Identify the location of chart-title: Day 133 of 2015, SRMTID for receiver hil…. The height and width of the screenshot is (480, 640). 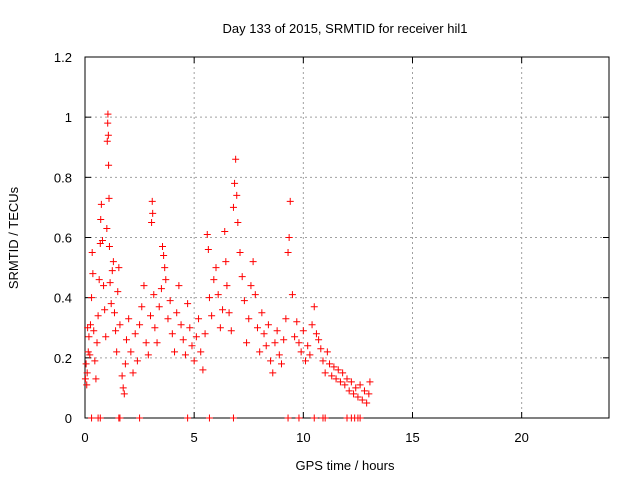
(345, 28).